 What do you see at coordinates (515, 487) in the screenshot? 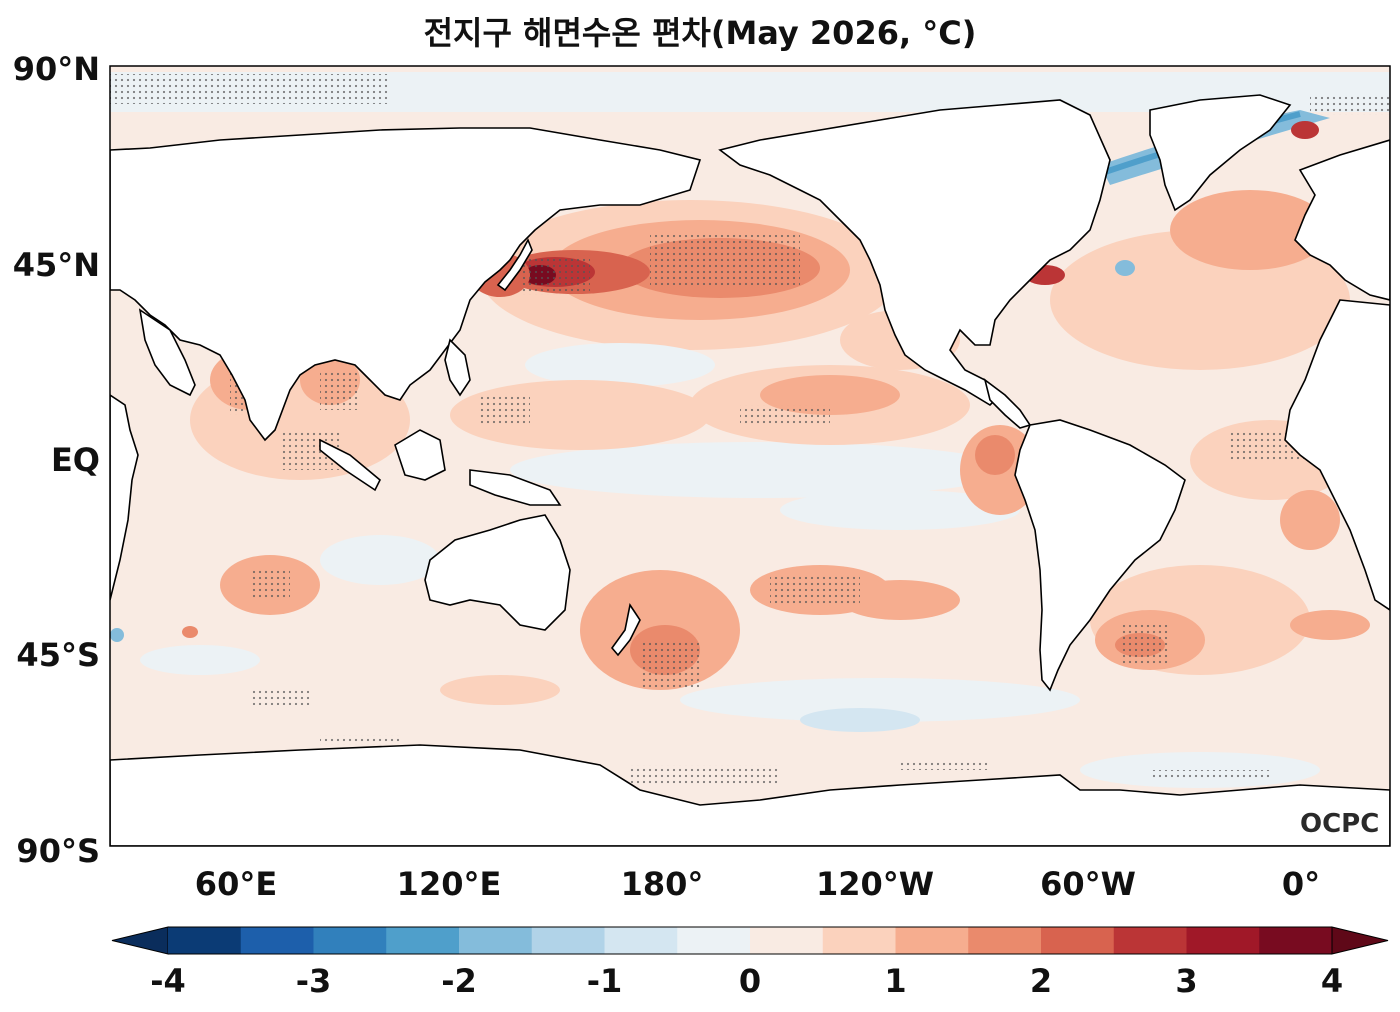
I see `new-guinea` at bounding box center [515, 487].